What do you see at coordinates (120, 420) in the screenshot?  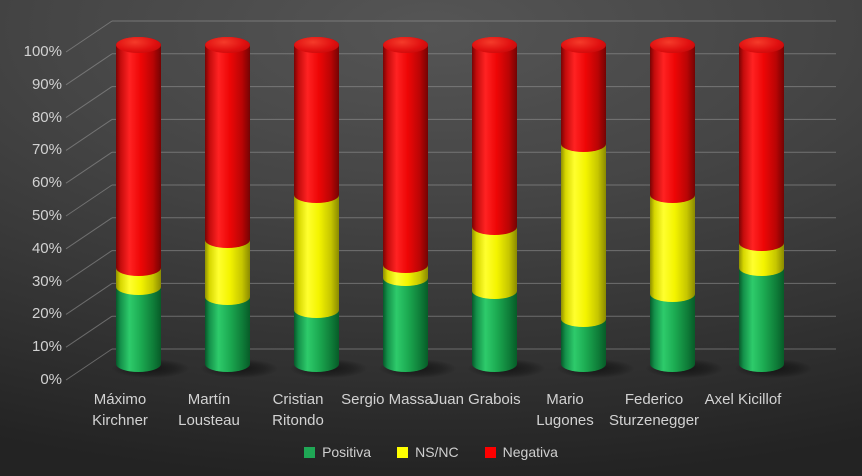 I see `x-axis-label-line: Kirchner` at bounding box center [120, 420].